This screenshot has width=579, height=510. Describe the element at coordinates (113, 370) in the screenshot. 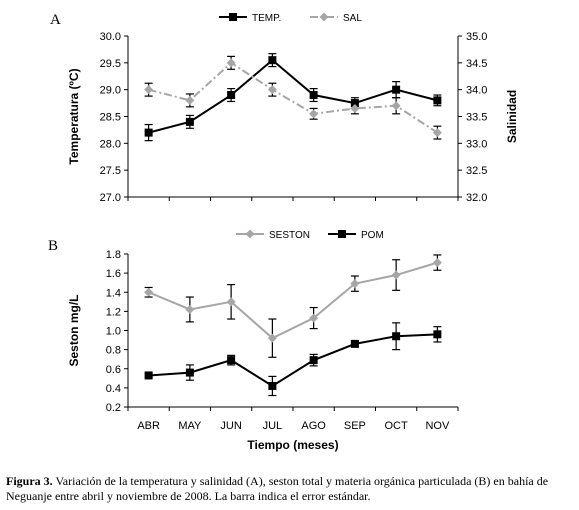

I see `y-tick-label: 0.6` at that location.